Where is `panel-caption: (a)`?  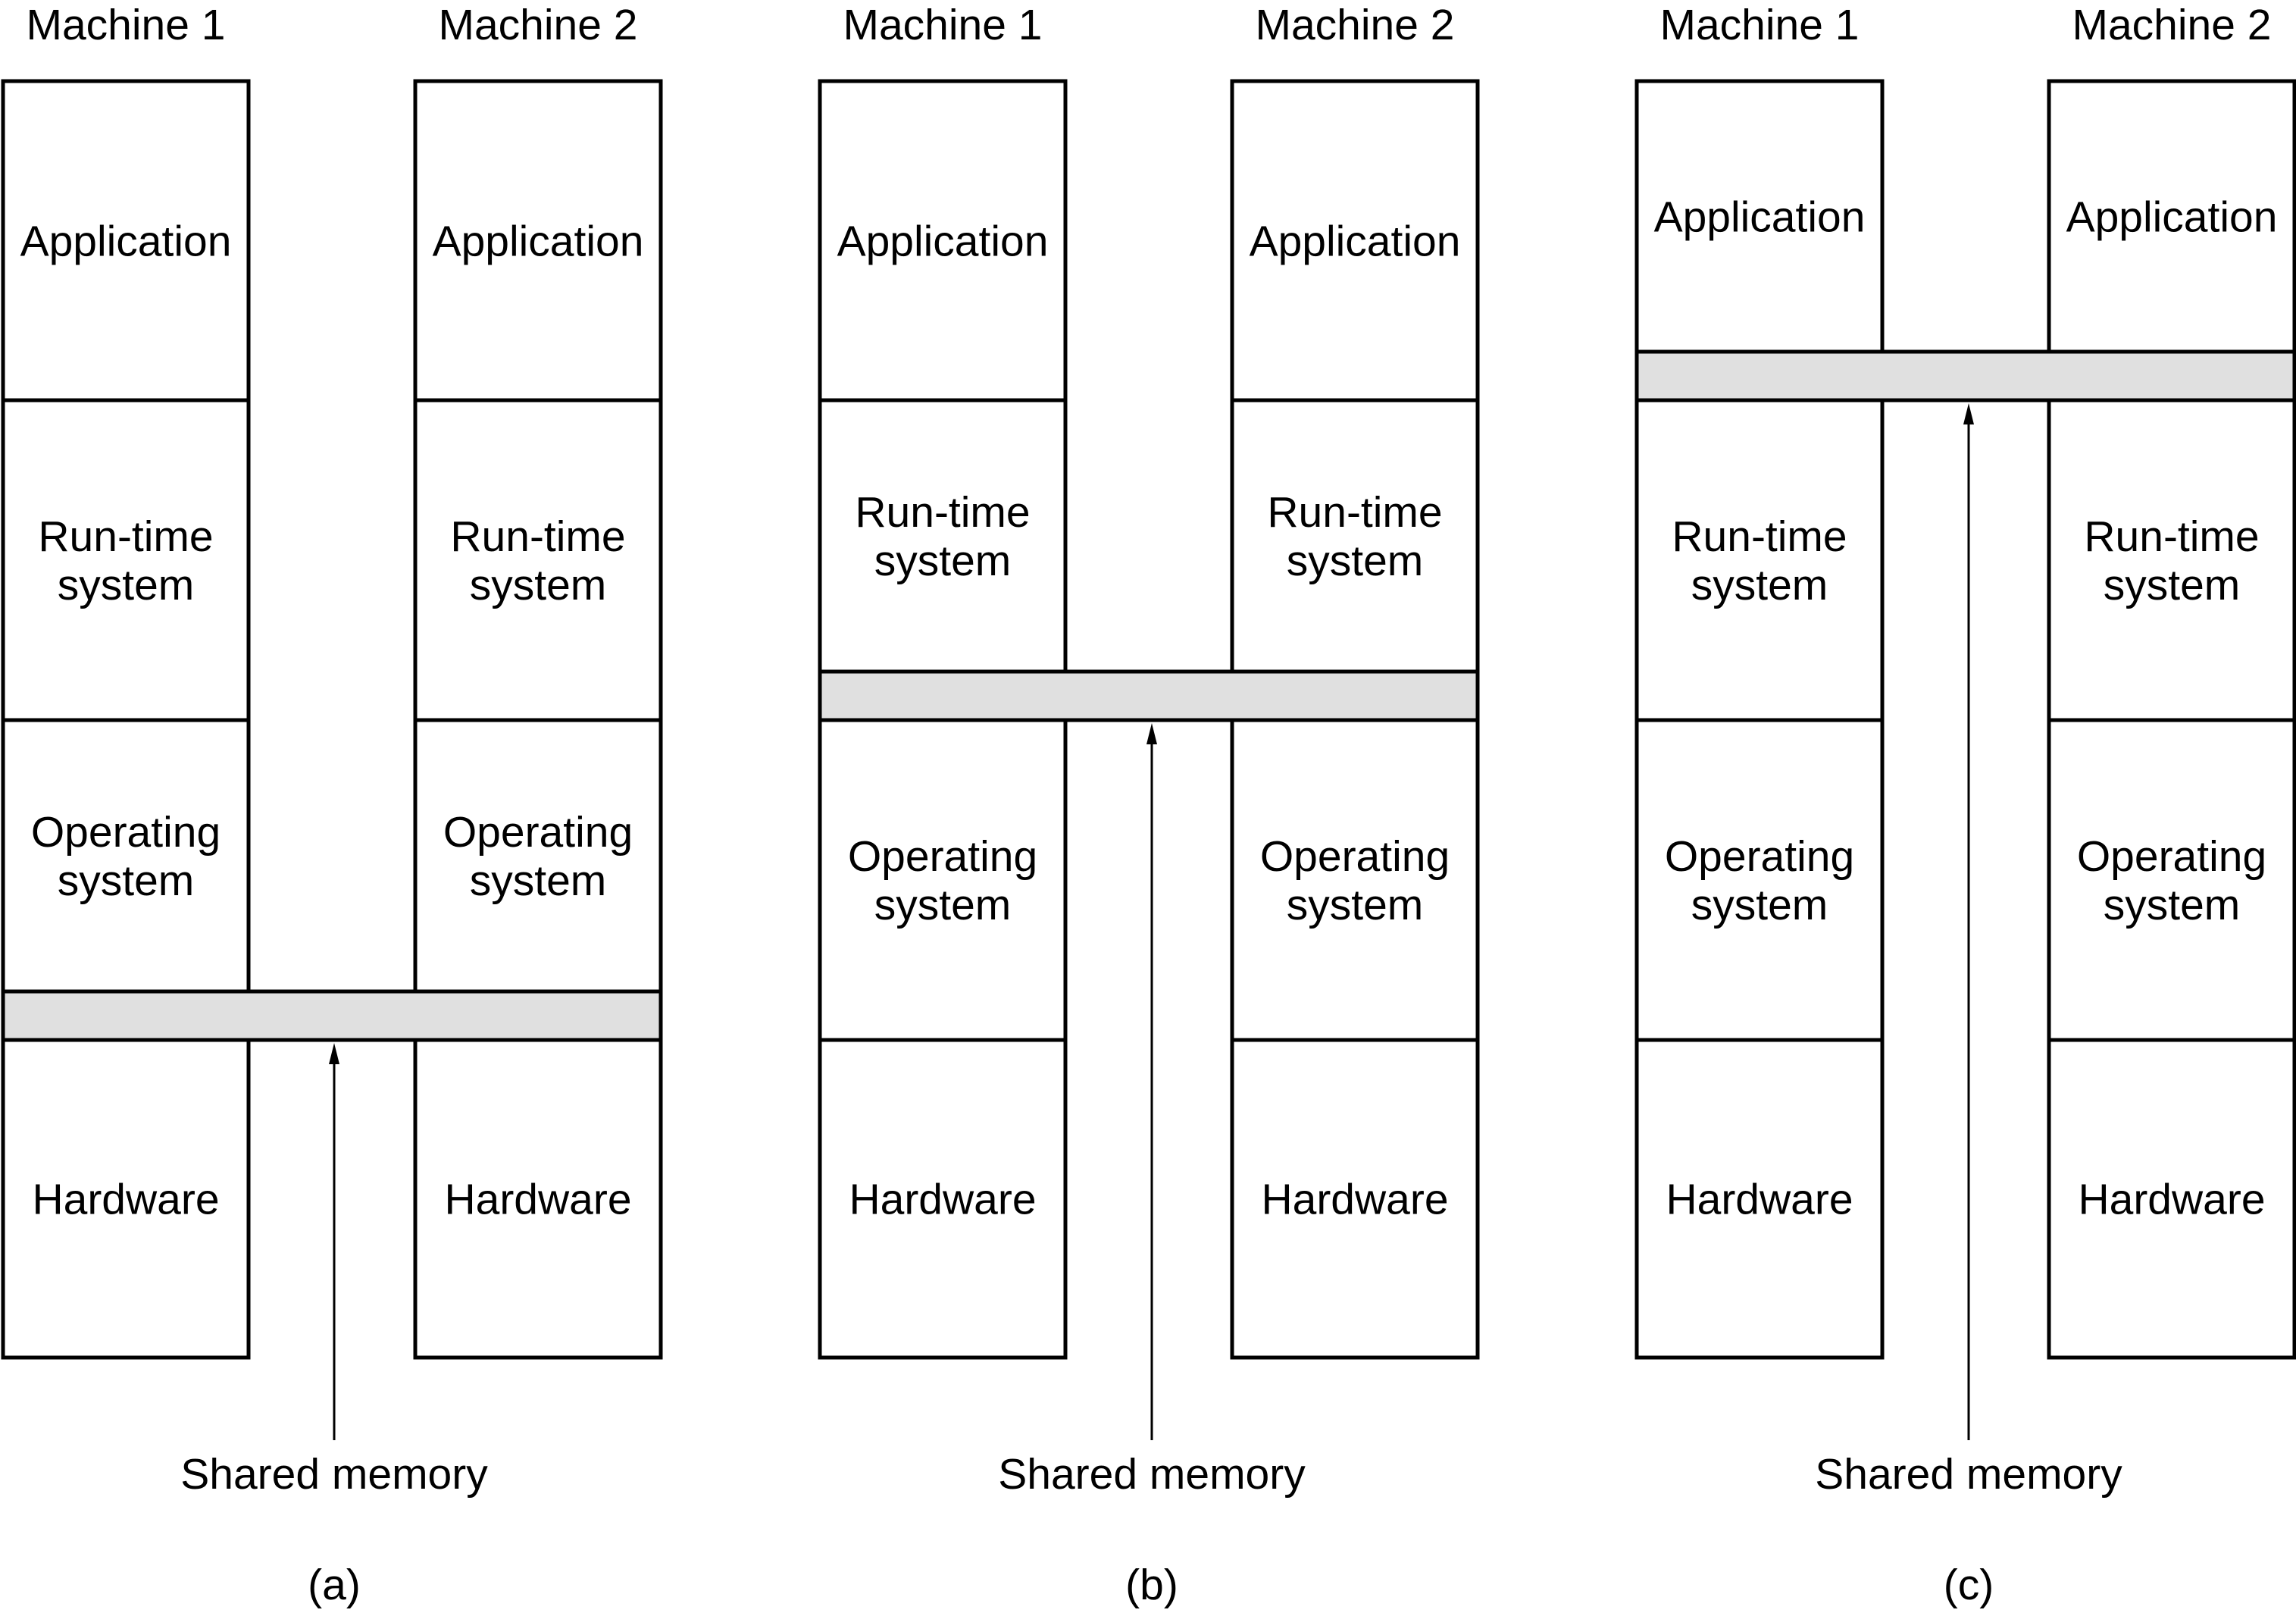 panel-caption: (a) is located at coordinates (335, 1585).